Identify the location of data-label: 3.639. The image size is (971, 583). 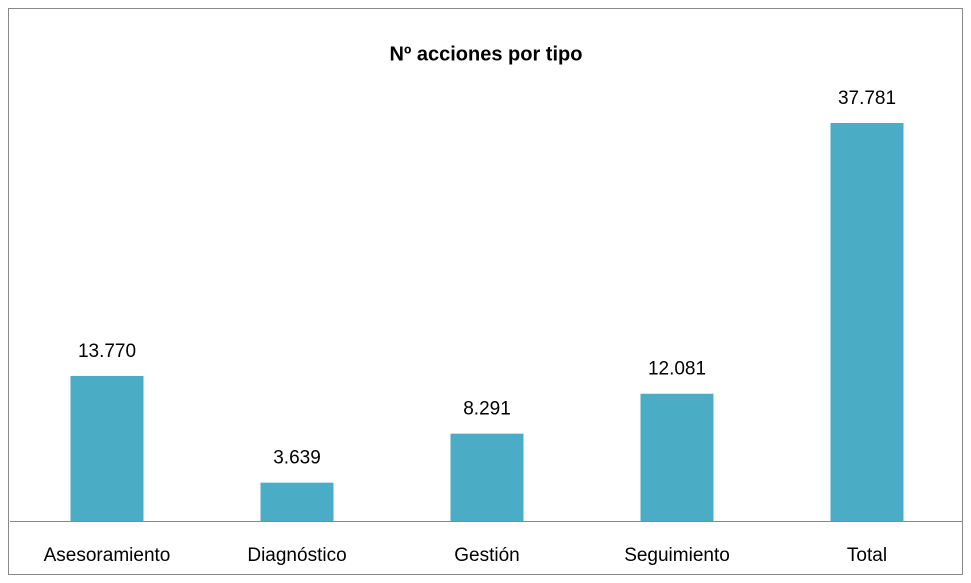
(297, 458).